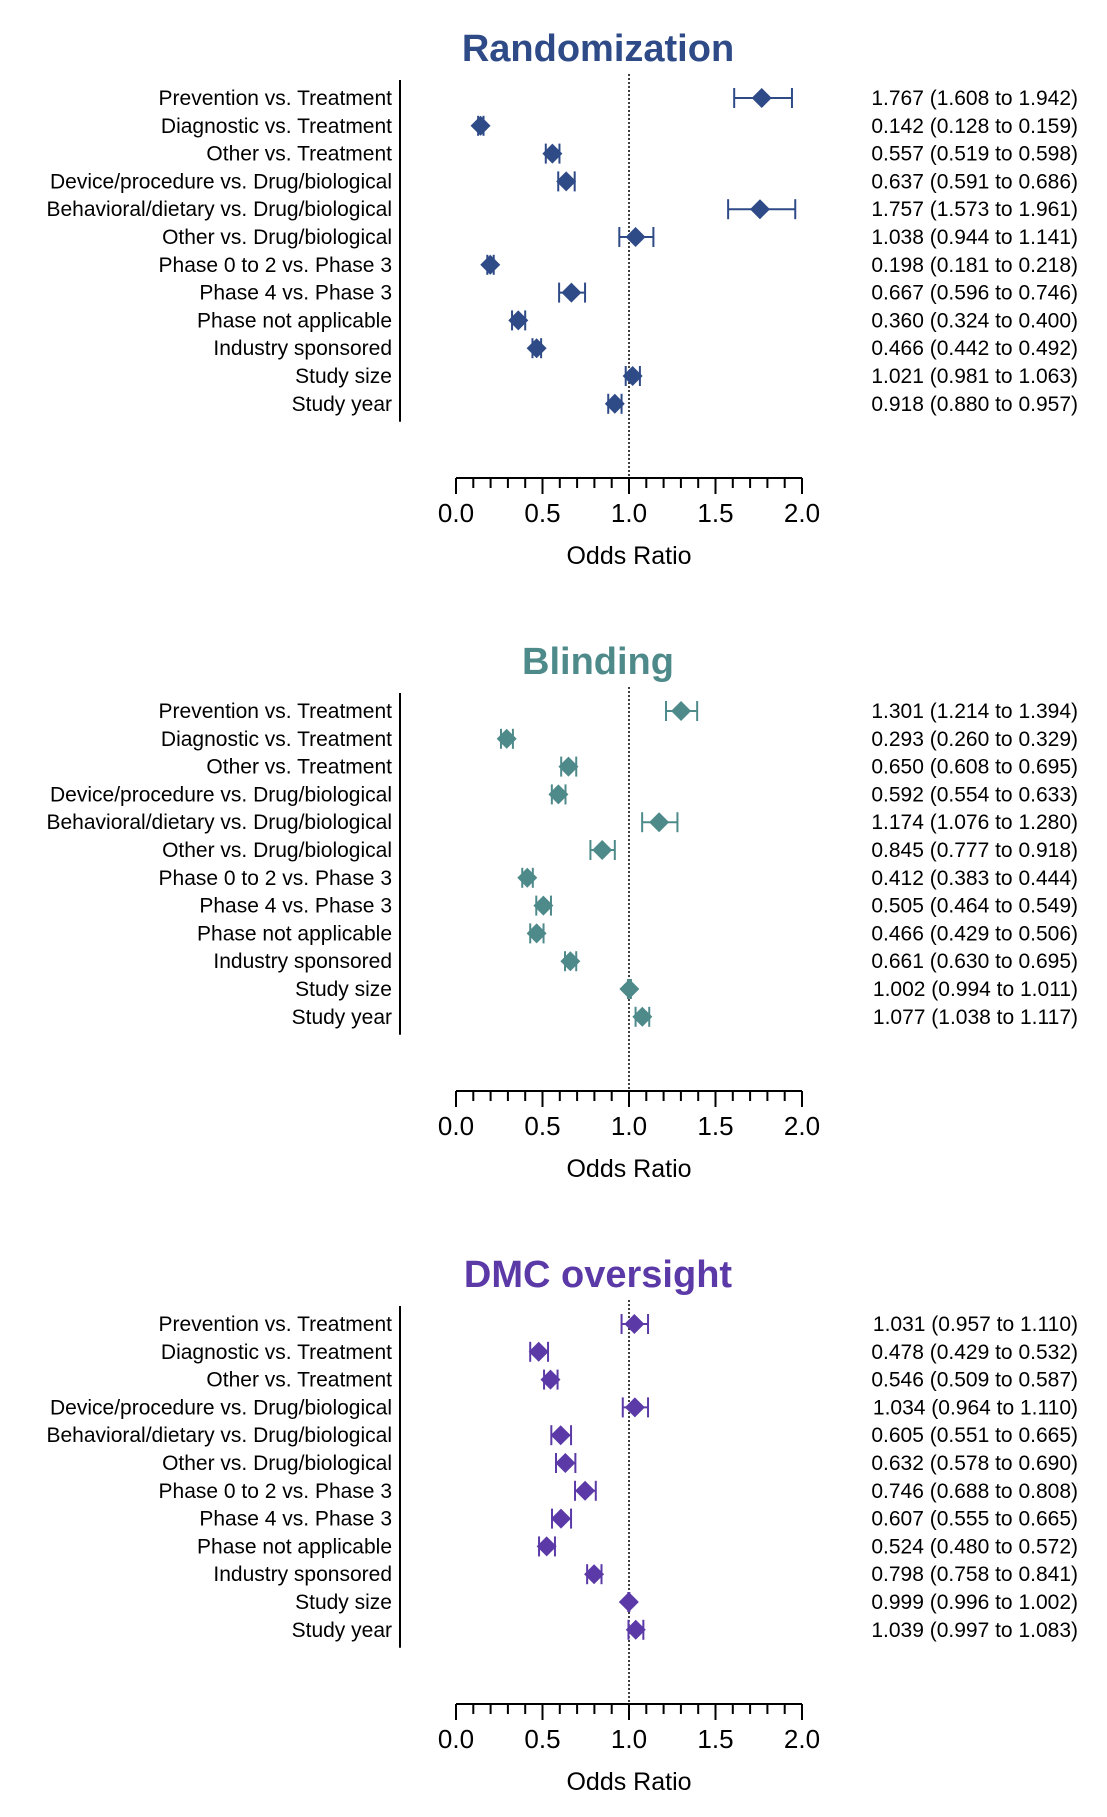 The height and width of the screenshot is (1817, 1107). I want to click on row-value-text: 0.293 (0.260 to 0.329), so click(974, 739).